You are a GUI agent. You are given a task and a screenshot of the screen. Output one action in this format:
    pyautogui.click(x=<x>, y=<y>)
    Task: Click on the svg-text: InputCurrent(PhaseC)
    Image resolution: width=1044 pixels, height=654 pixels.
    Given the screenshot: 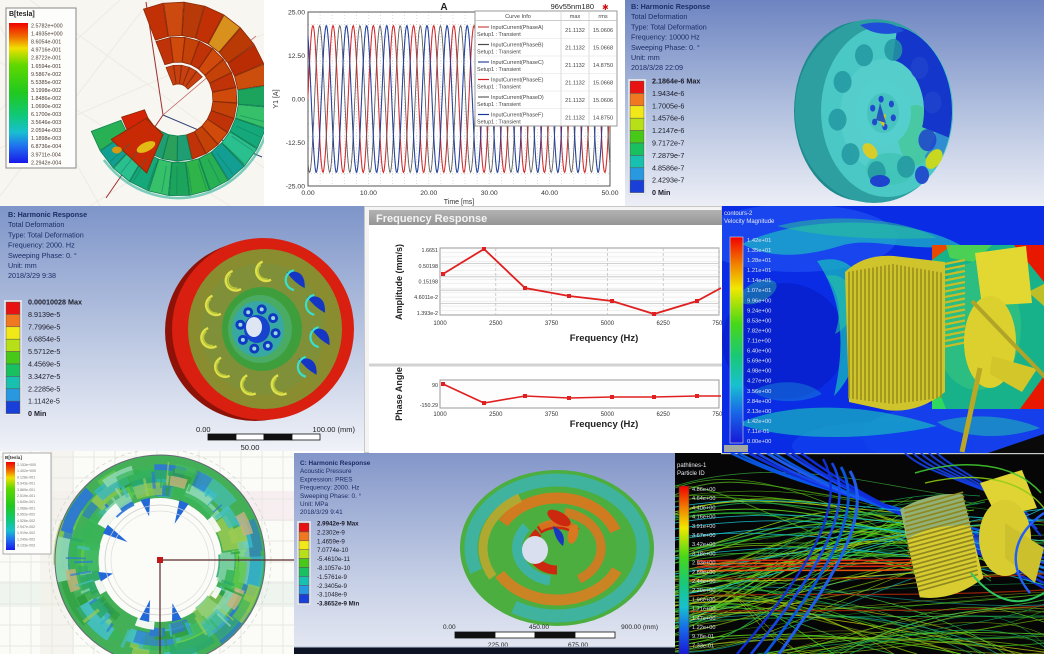 What is the action you would take?
    pyautogui.click(x=517, y=63)
    